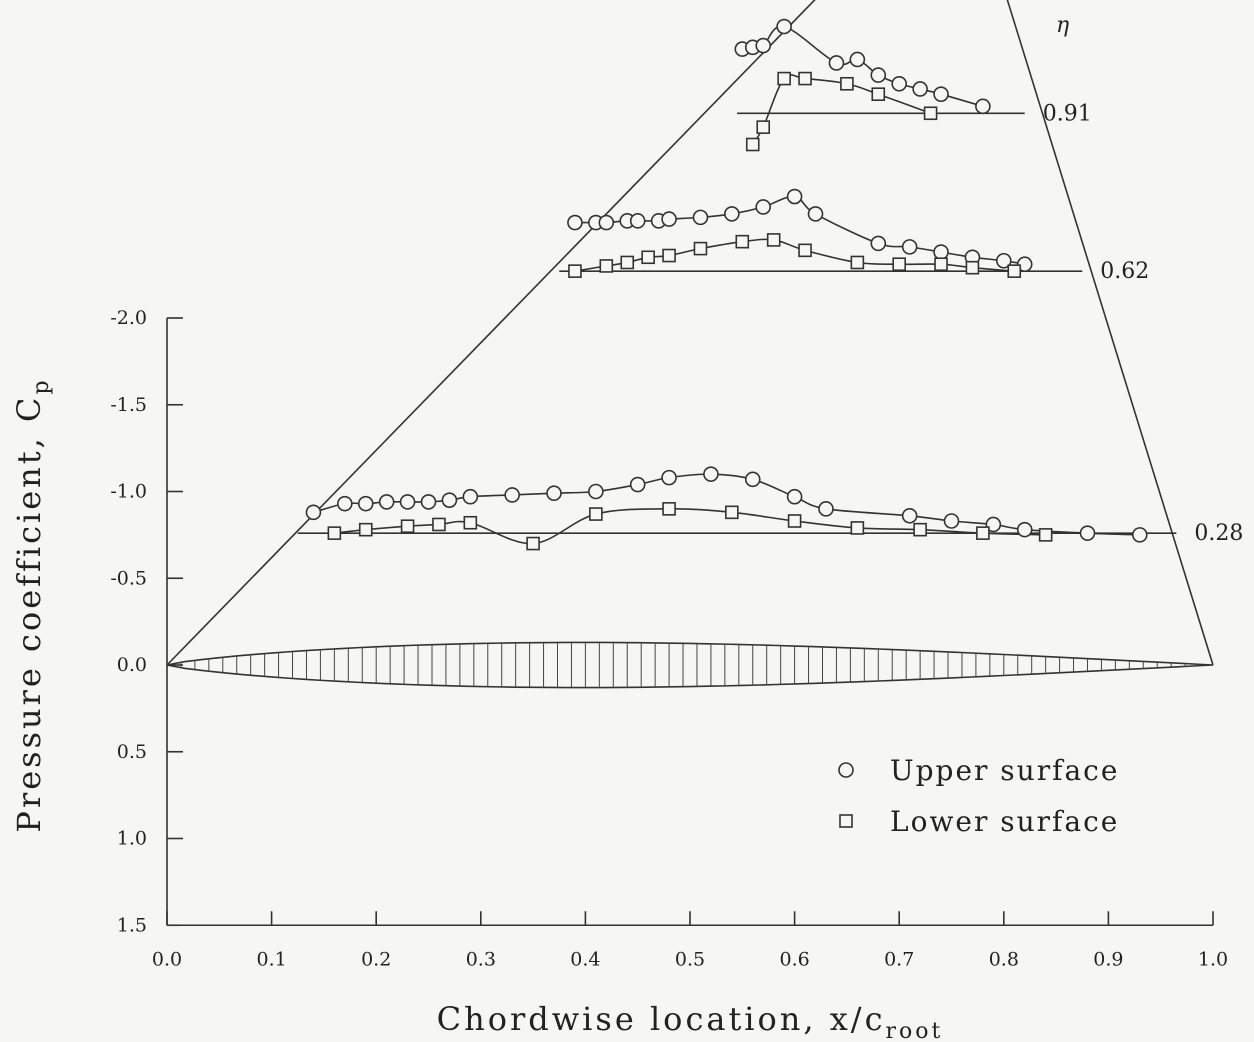 This screenshot has height=1042, width=1254. I want to click on x-tick-label: 0.7, so click(899, 959).